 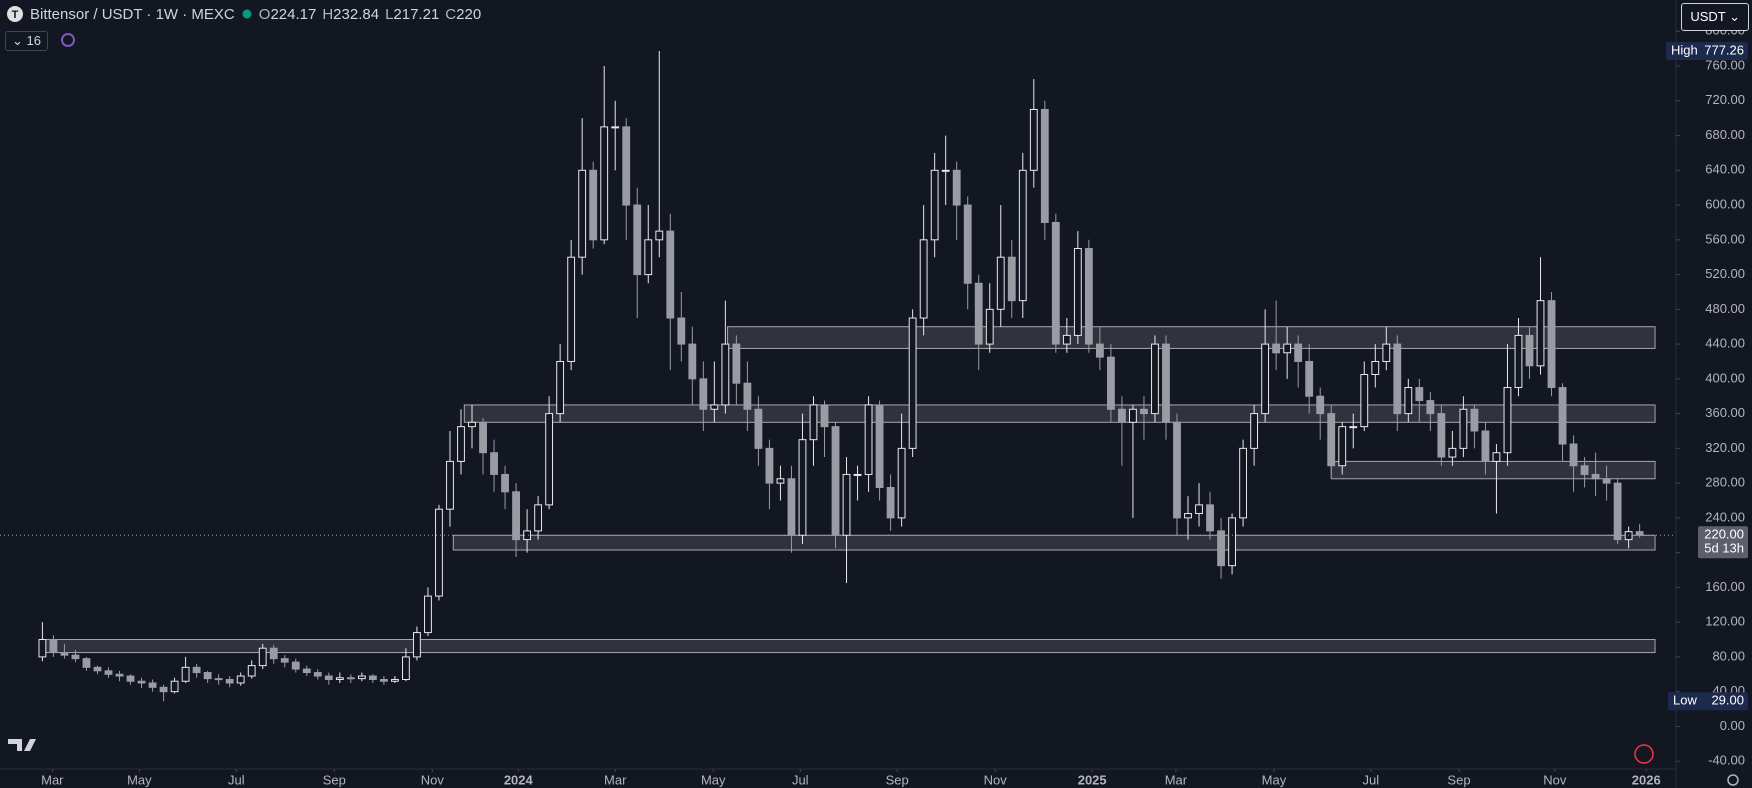 I want to click on y-tick-label: 680.00, so click(x=1725, y=134).